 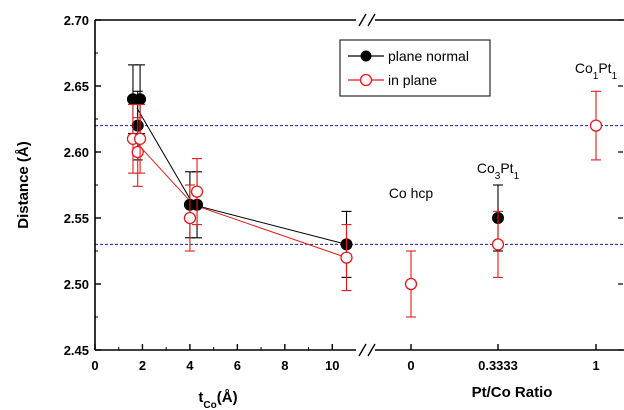 What do you see at coordinates (410, 365) in the screenshot?
I see `category-tick-label: 0` at bounding box center [410, 365].